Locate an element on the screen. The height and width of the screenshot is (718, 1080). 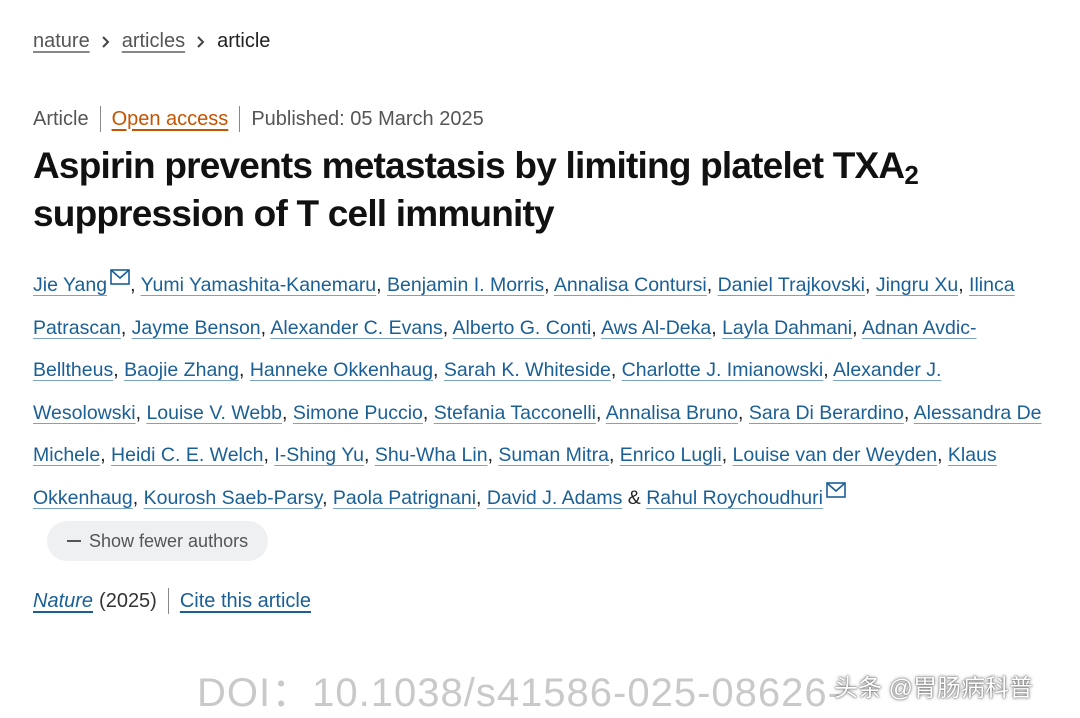
author-link: Alexander C. Evans is located at coordinates (356, 327).